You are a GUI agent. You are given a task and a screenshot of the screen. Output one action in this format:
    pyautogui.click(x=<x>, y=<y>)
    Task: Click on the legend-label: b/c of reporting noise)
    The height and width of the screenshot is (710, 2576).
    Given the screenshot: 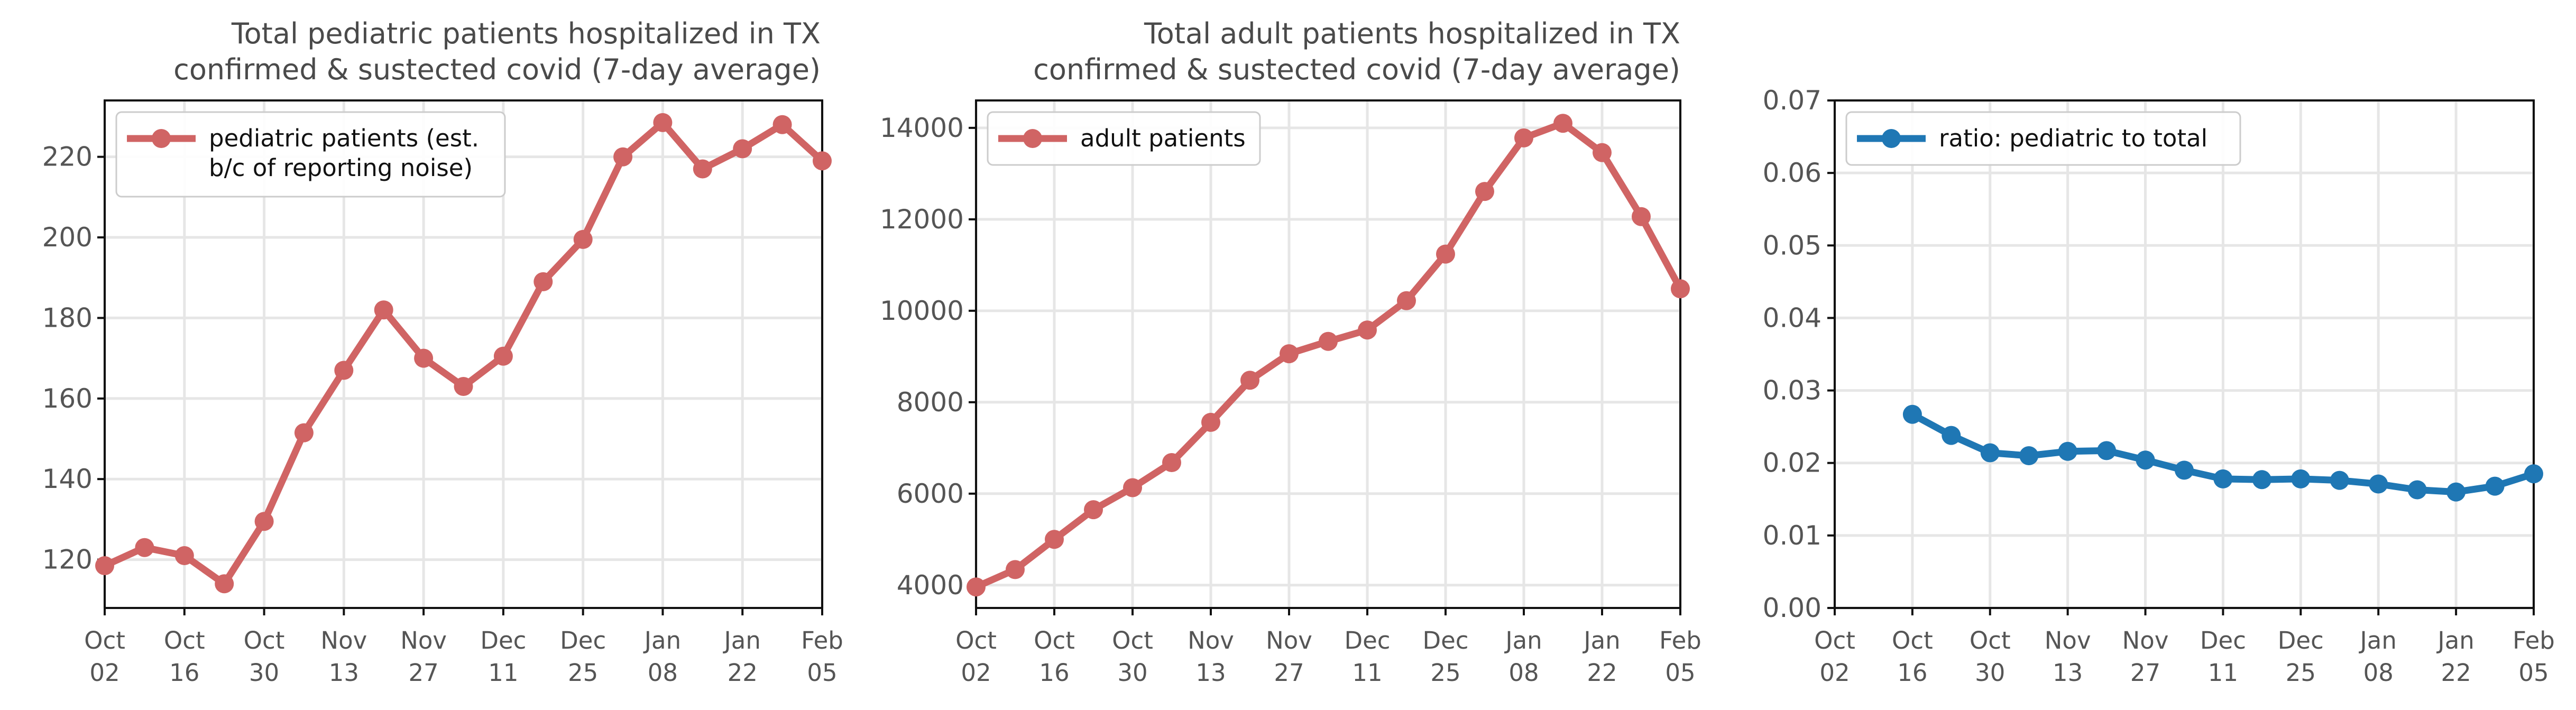 What is the action you would take?
    pyautogui.click(x=341, y=168)
    